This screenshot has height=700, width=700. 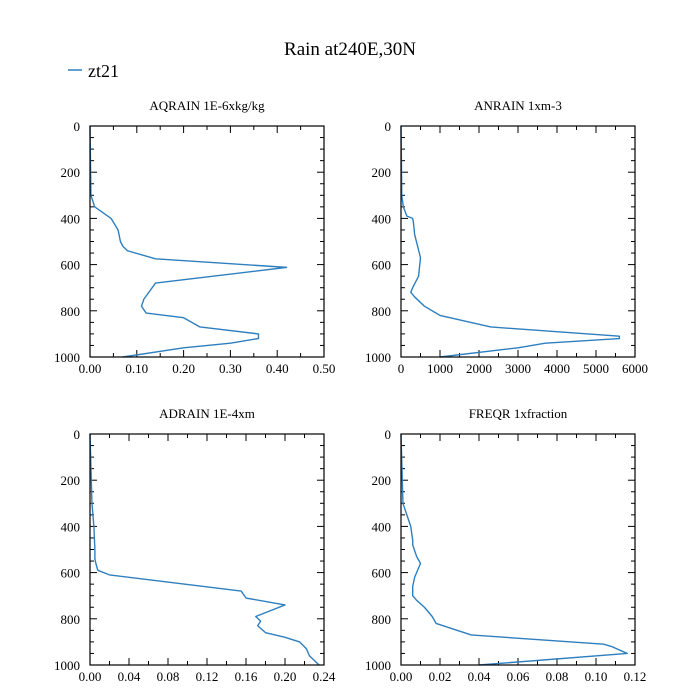 I want to click on x-tick-label: 0.50, so click(x=324, y=368).